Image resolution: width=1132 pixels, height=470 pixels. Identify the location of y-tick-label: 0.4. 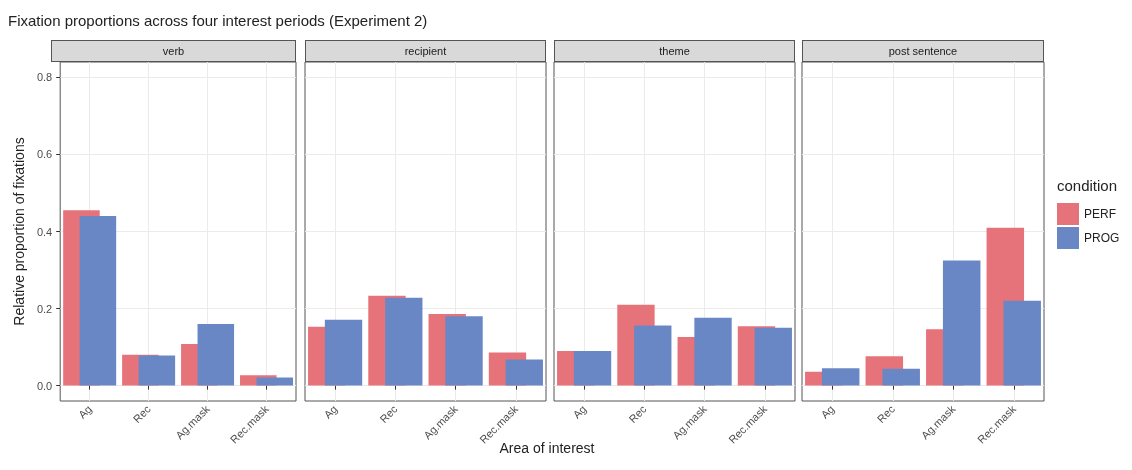
(44, 231).